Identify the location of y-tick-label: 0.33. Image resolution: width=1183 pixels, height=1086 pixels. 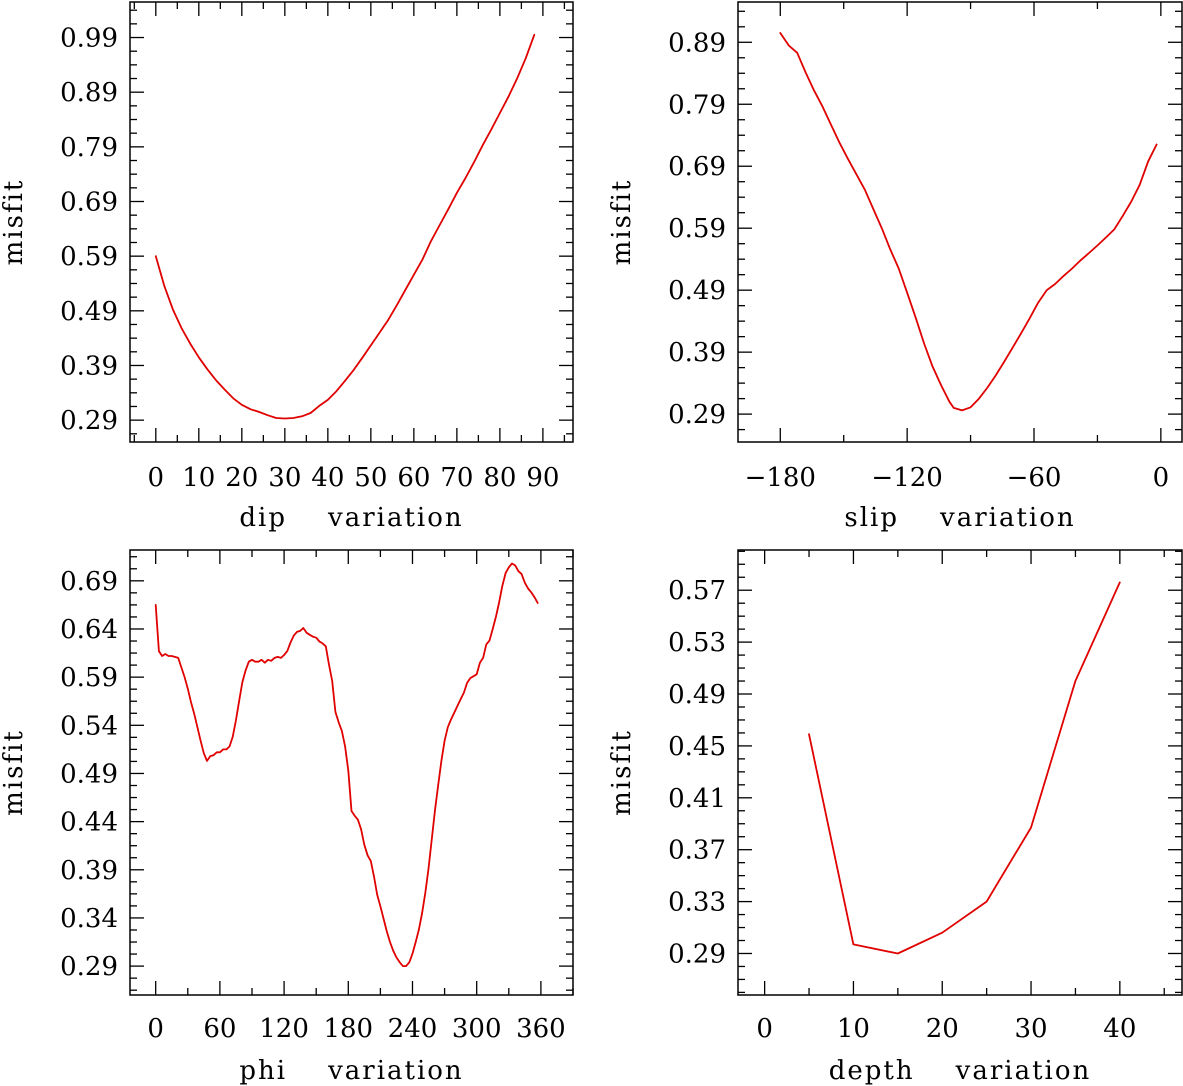
(697, 903).